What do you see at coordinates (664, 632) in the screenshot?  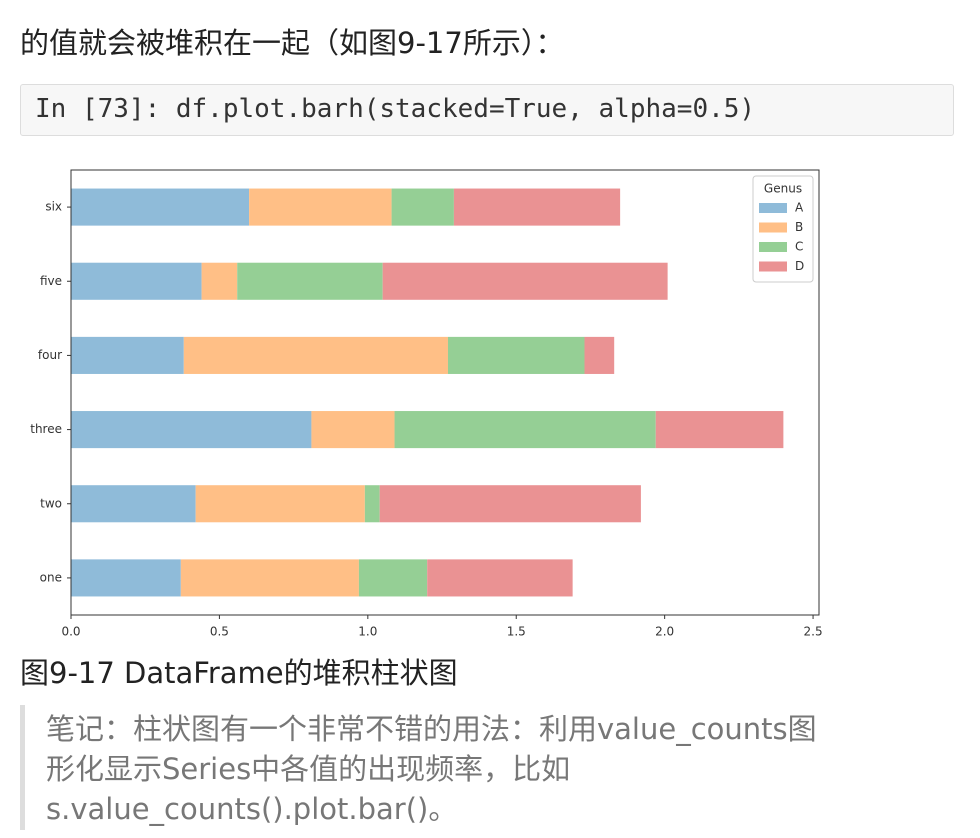 I see `x-tick-label: 2.0` at bounding box center [664, 632].